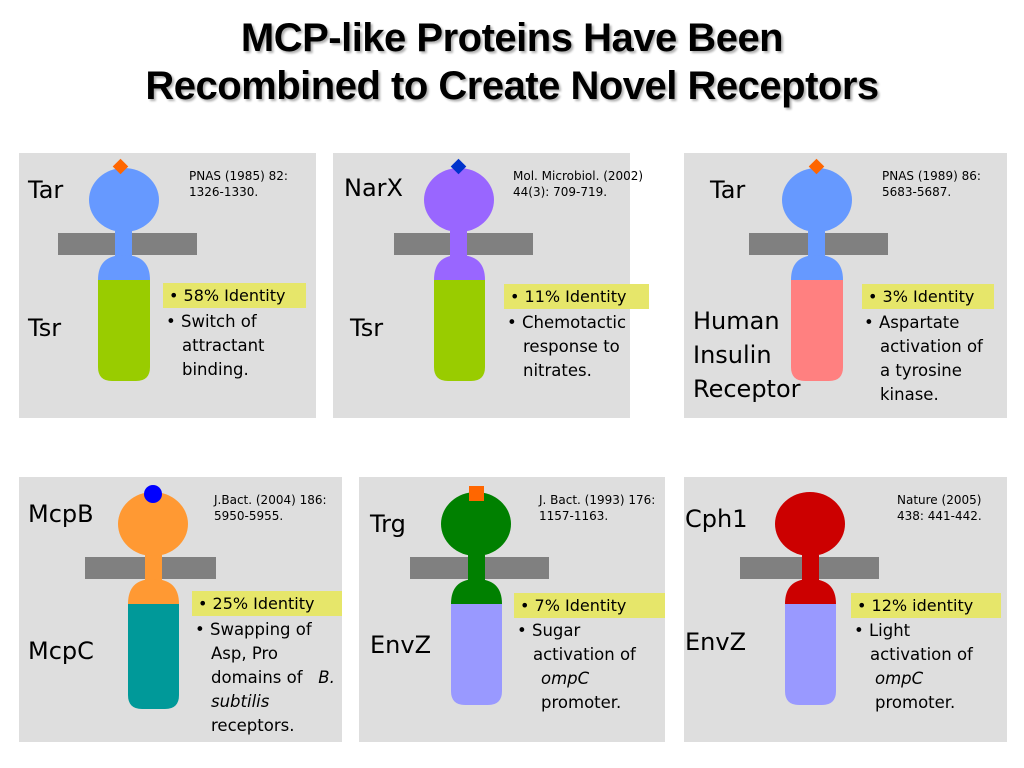  What do you see at coordinates (597, 508) in the screenshot?
I see `reference: J. Bact. (1993) 176: 1157-1163.` at bounding box center [597, 508].